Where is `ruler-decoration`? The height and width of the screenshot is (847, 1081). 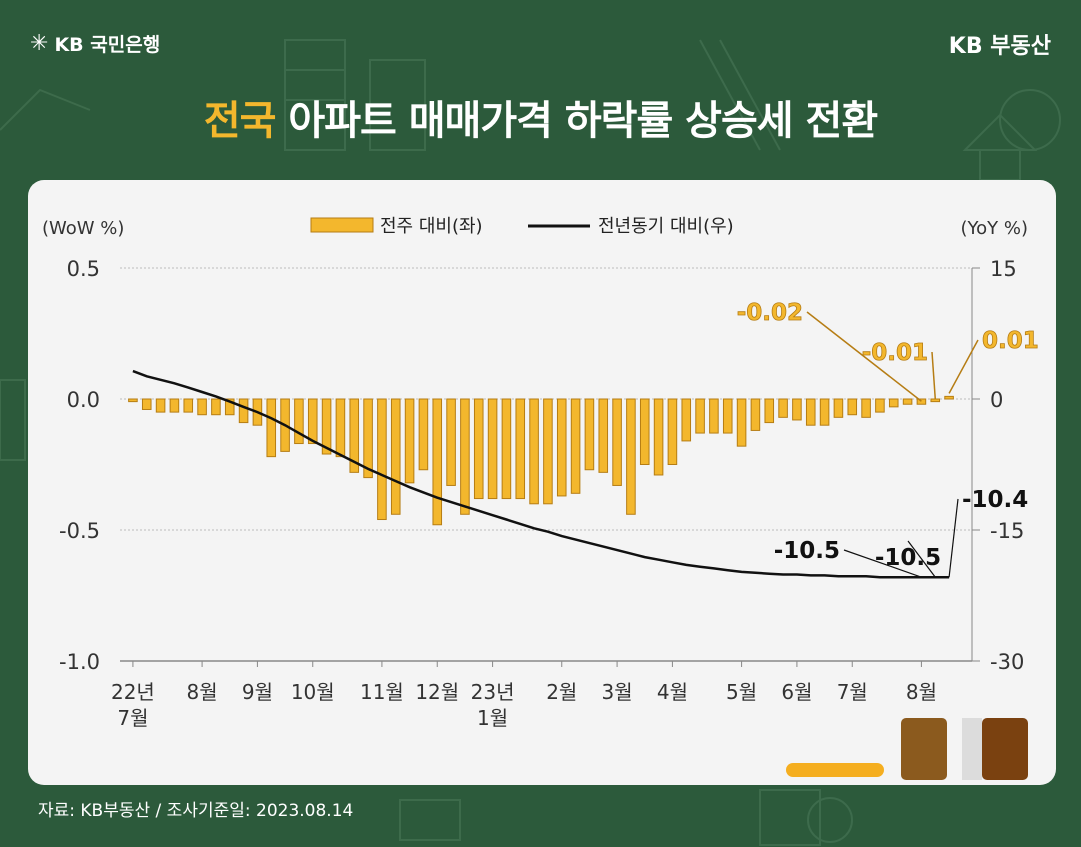 ruler-decoration is located at coordinates (730, 95).